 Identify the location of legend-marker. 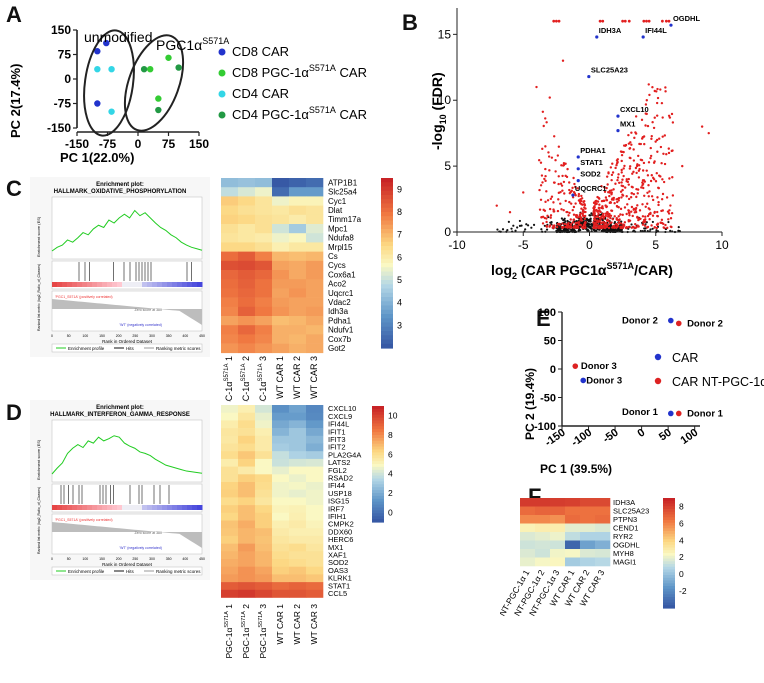
(658, 381).